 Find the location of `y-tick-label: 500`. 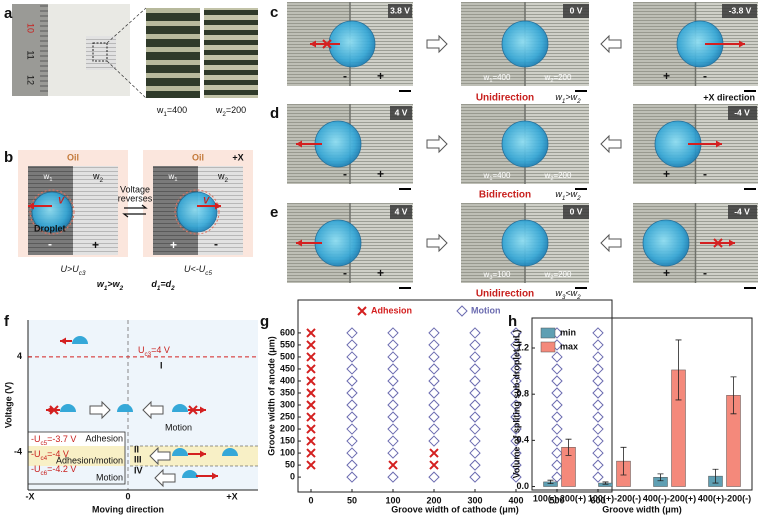

y-tick-label: 500 is located at coordinates (287, 356).